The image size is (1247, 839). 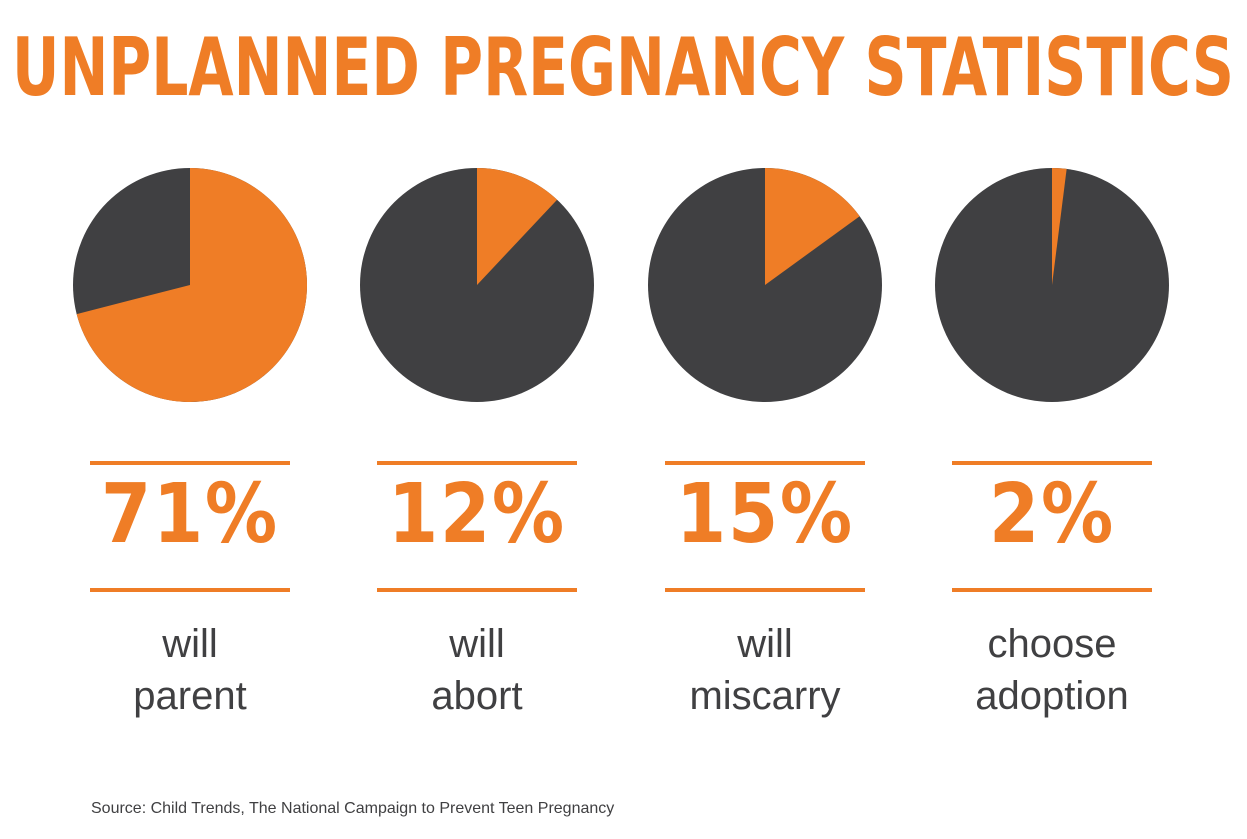 What do you see at coordinates (190, 514) in the screenshot?
I see `percentage-label: 71%` at bounding box center [190, 514].